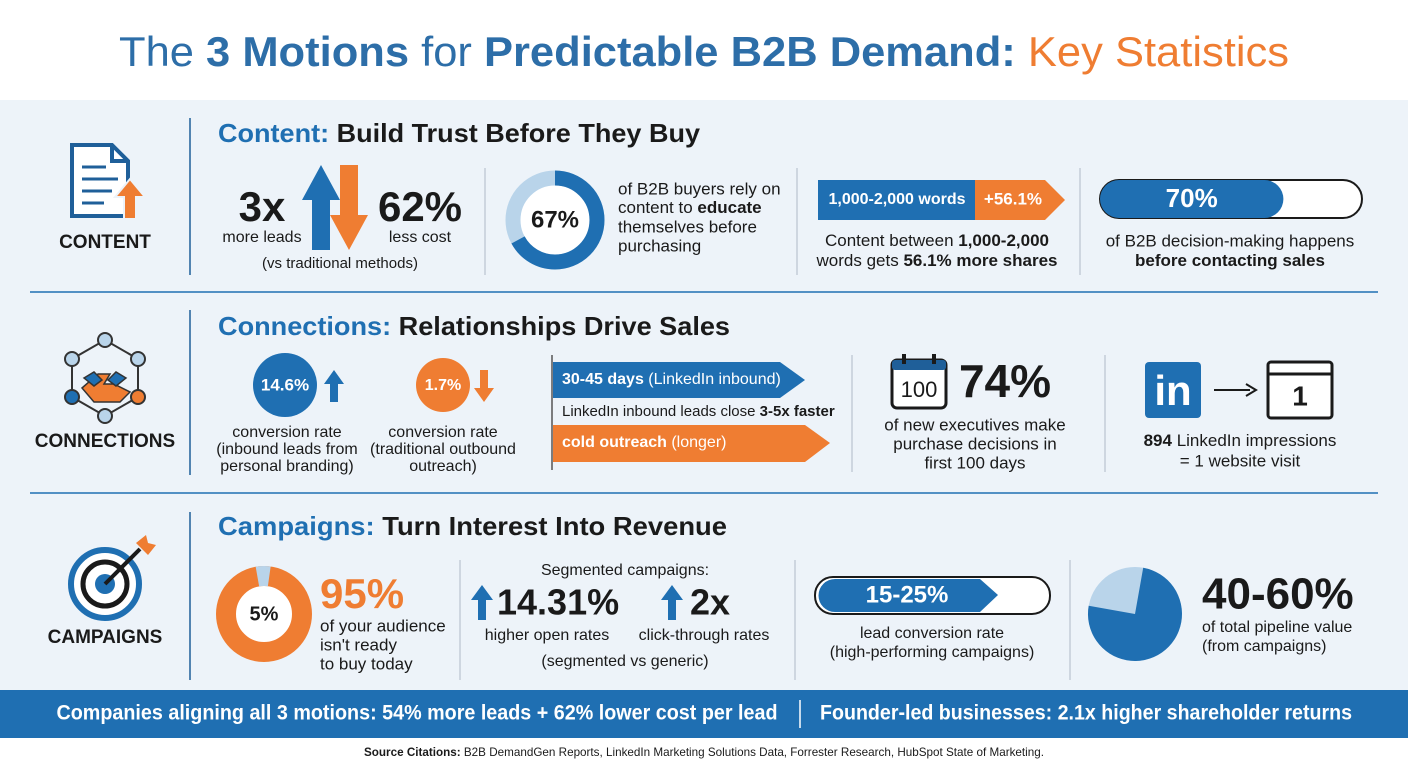  I want to click on content-icon, so click(109, 181).